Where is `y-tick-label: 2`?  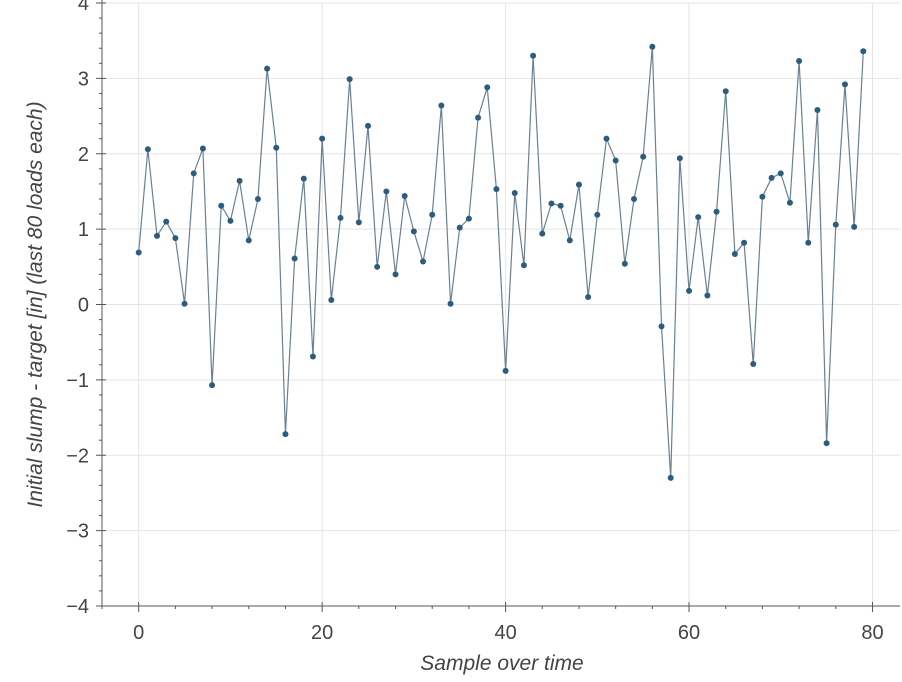
y-tick-label: 2 is located at coordinates (83, 155).